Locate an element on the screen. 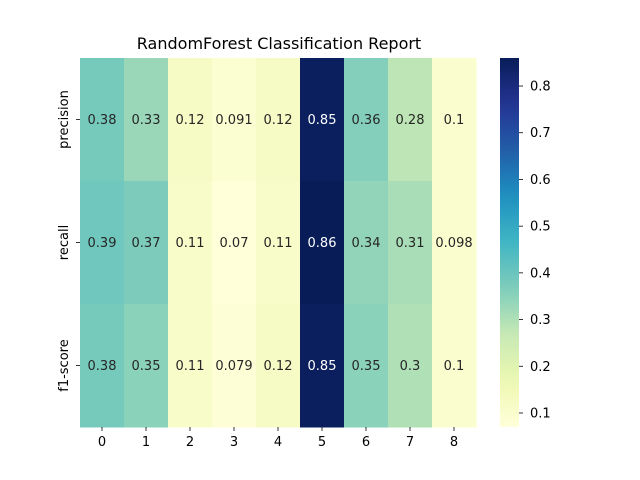 The image size is (640, 480). cell-value-label: 0.079 is located at coordinates (233, 366).